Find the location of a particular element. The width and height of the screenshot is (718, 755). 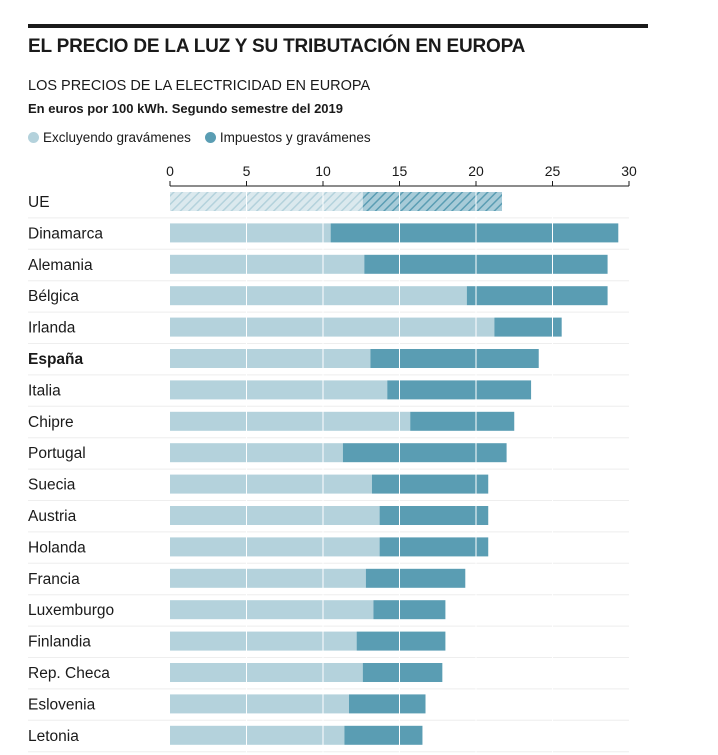

x-tick-label: 5 is located at coordinates (247, 171).